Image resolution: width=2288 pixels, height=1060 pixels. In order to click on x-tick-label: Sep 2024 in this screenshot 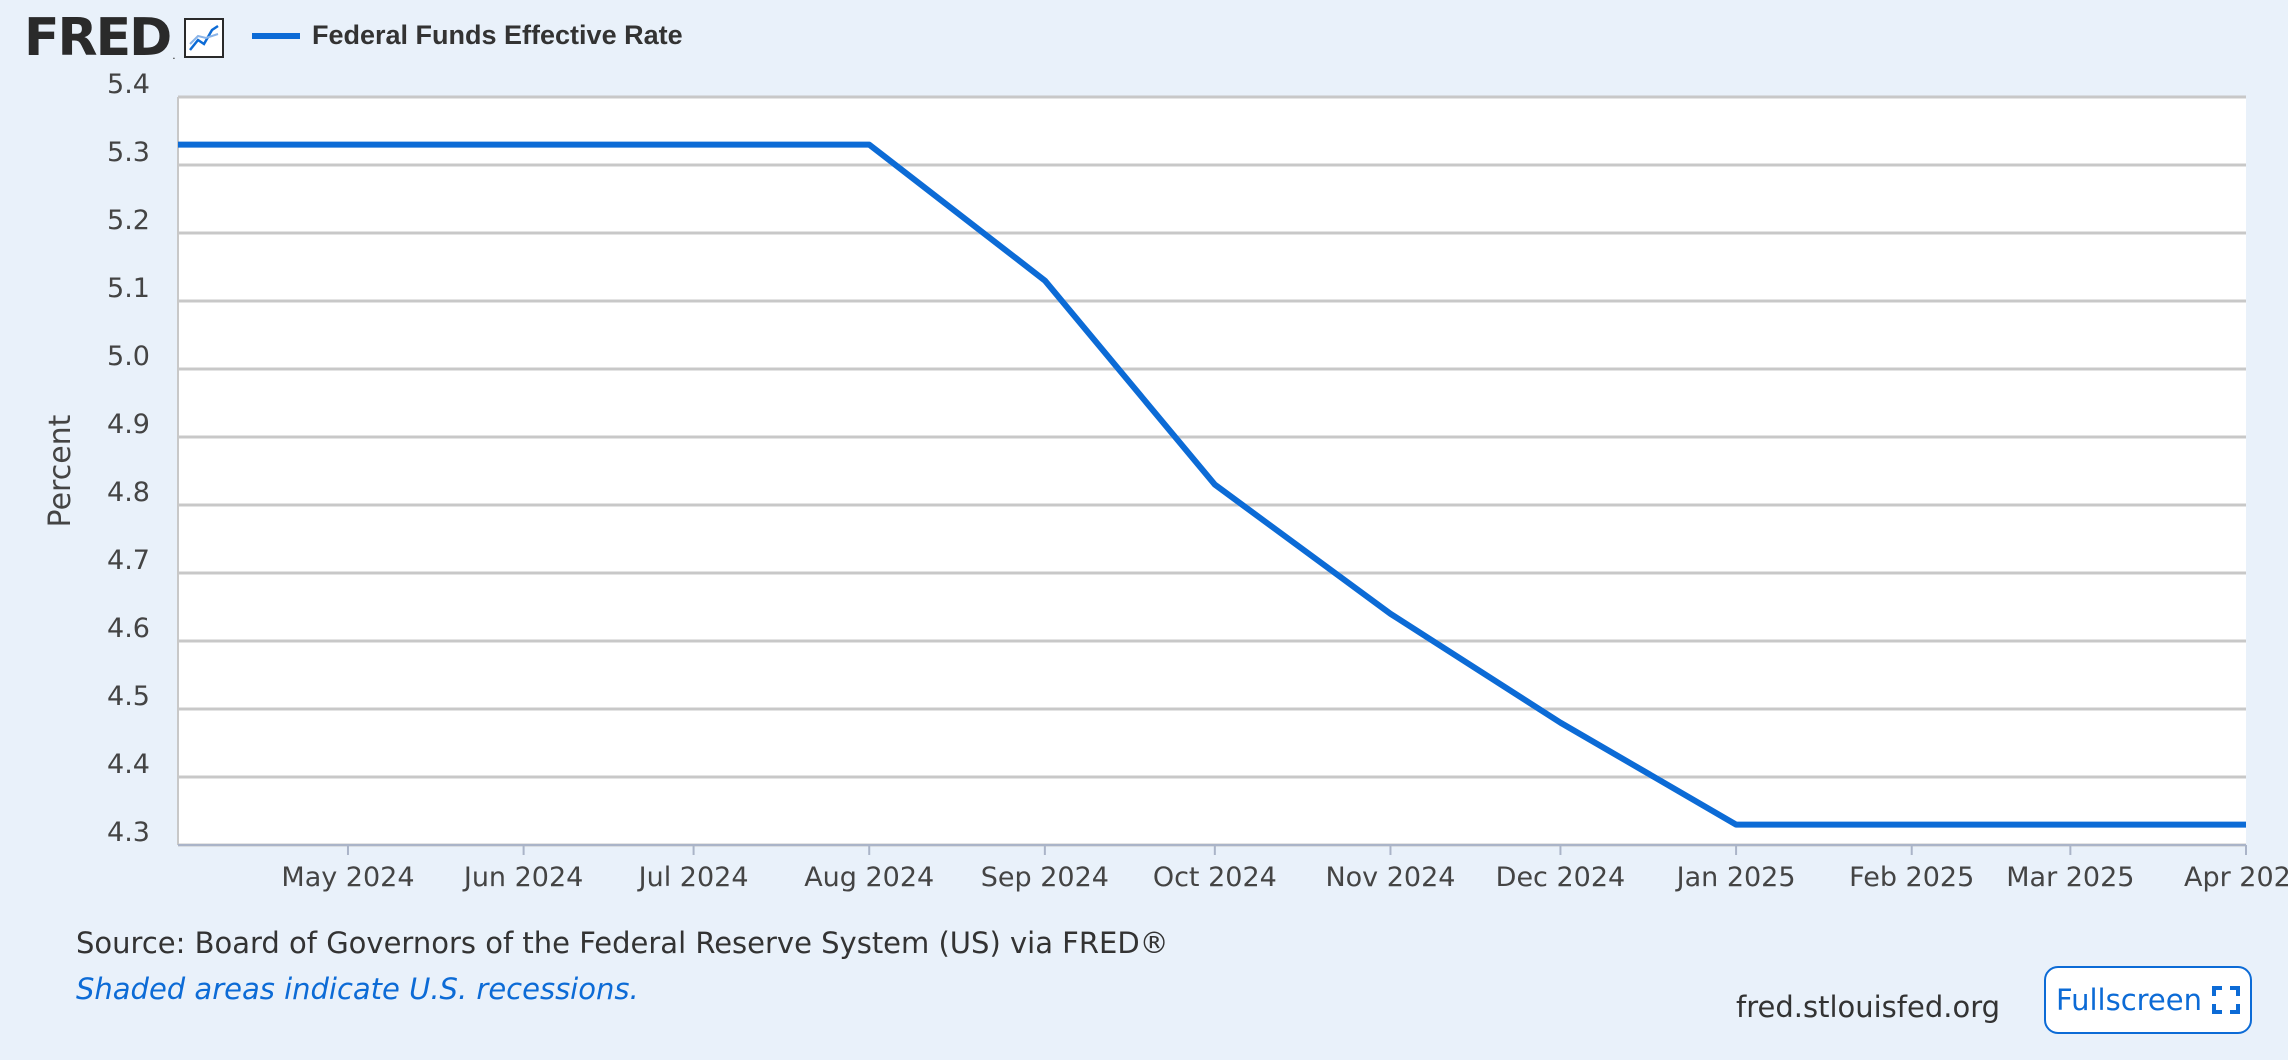, I will do `click(1045, 877)`.